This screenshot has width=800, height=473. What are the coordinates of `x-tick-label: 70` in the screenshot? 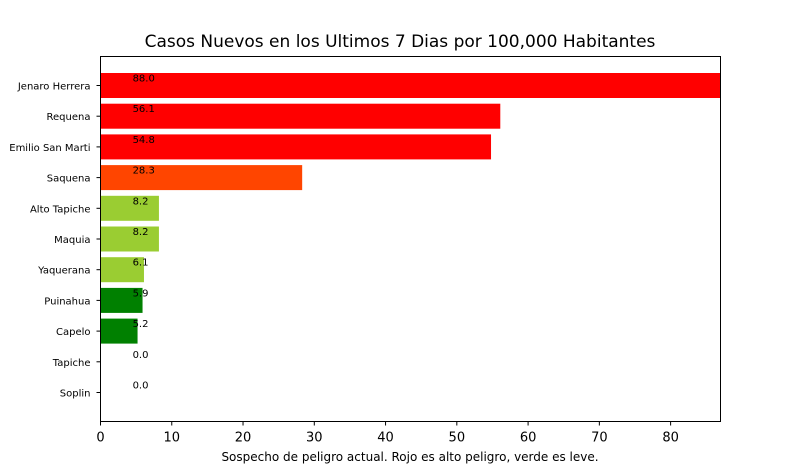 It's located at (599, 438).